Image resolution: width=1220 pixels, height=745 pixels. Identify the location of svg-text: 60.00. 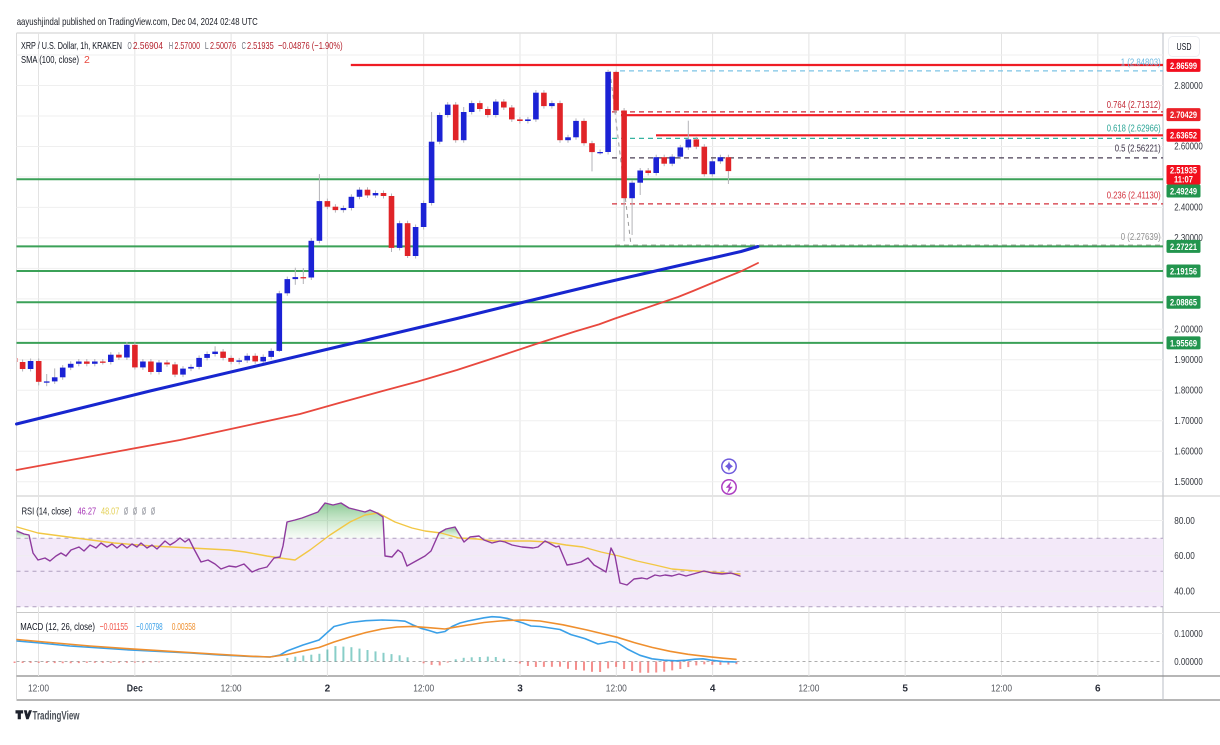
(1184, 556).